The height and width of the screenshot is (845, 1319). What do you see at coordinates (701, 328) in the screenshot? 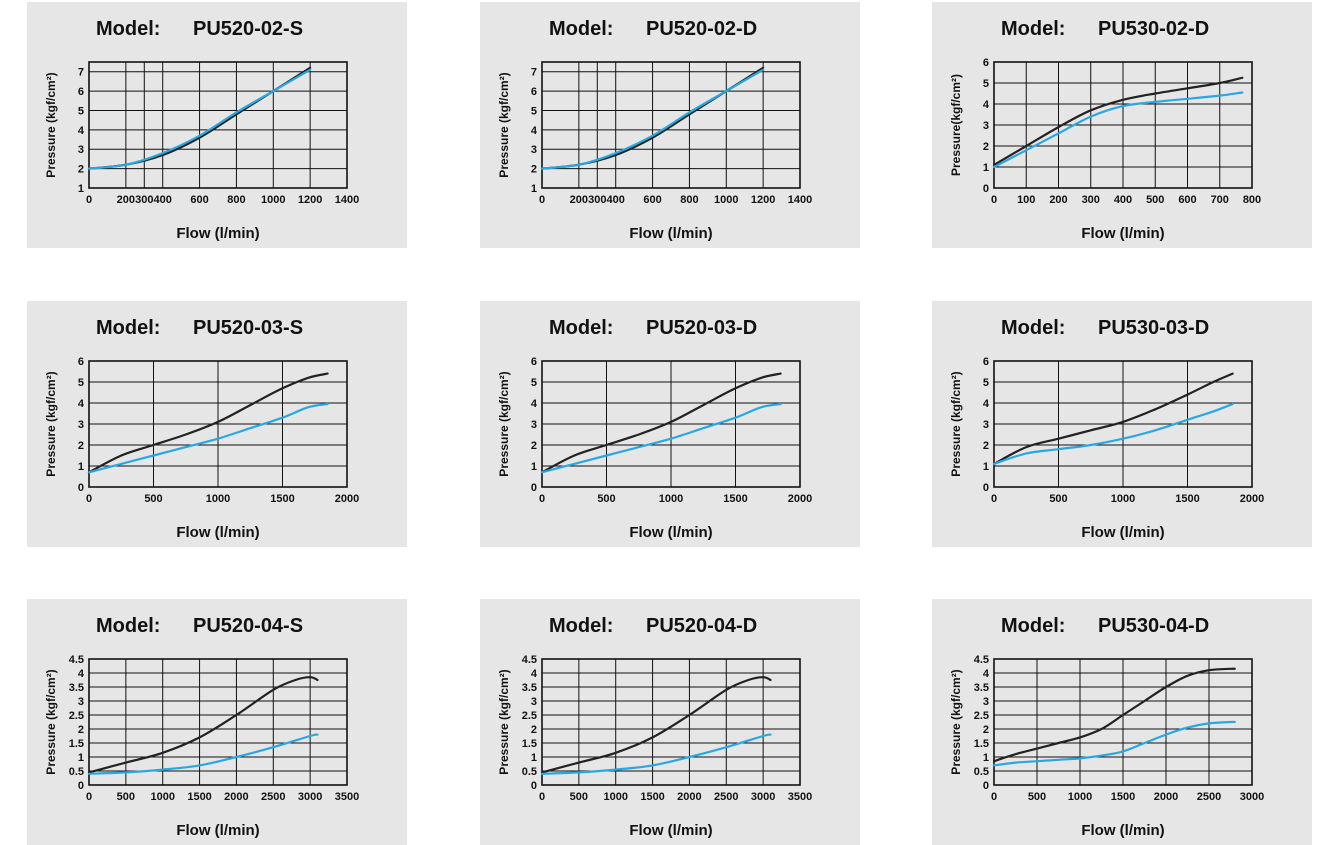
I see `chart-title-model: PU520-03-D` at bounding box center [701, 328].